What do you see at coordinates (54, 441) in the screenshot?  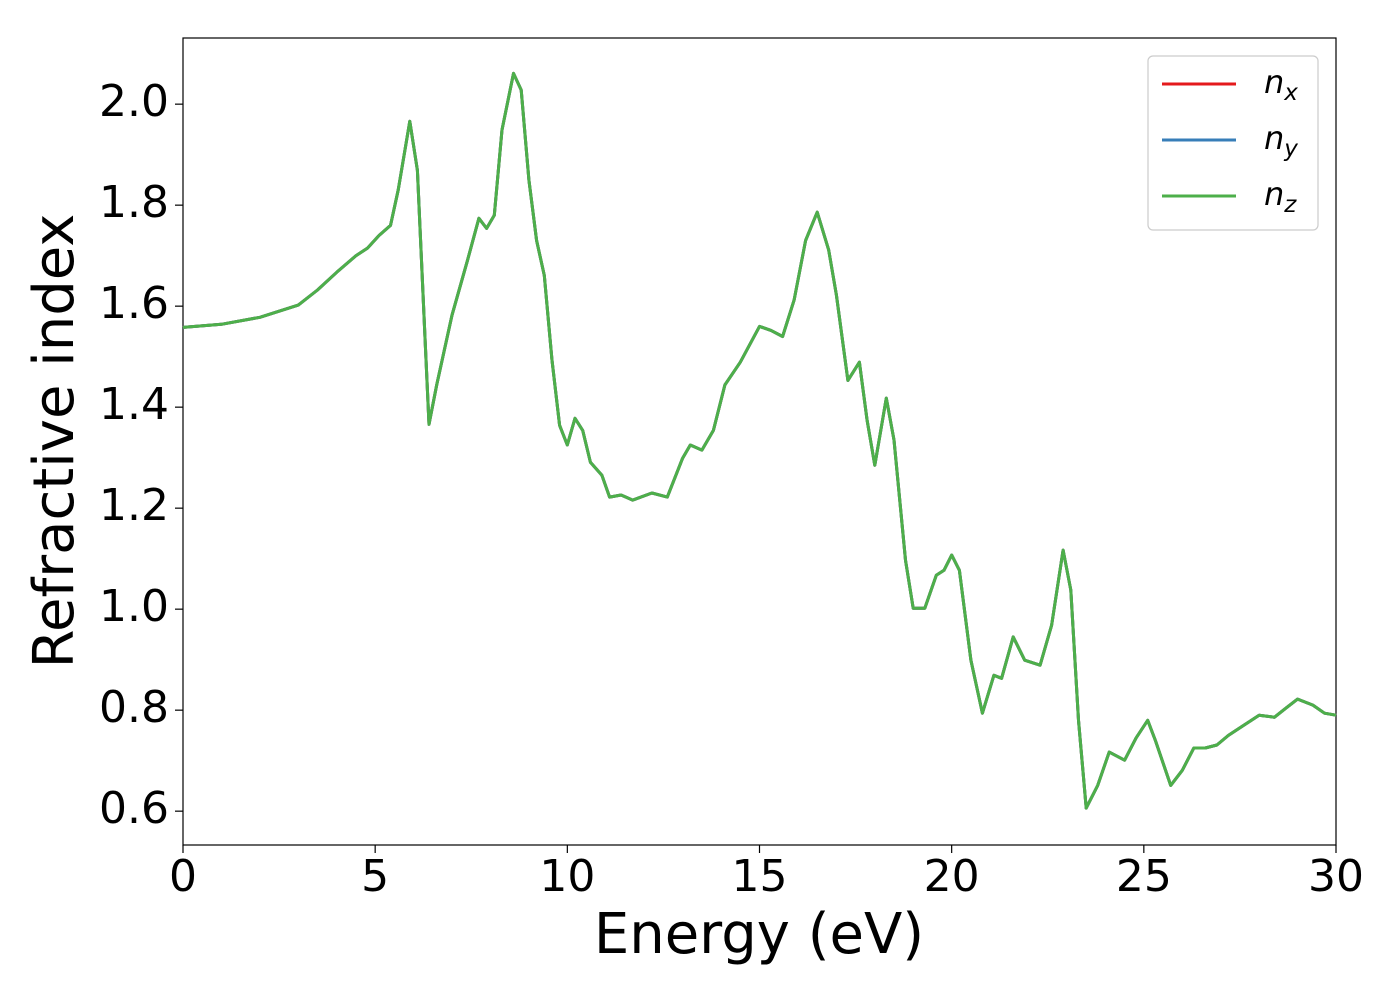 I see `y-axis-label: Refractive index` at bounding box center [54, 441].